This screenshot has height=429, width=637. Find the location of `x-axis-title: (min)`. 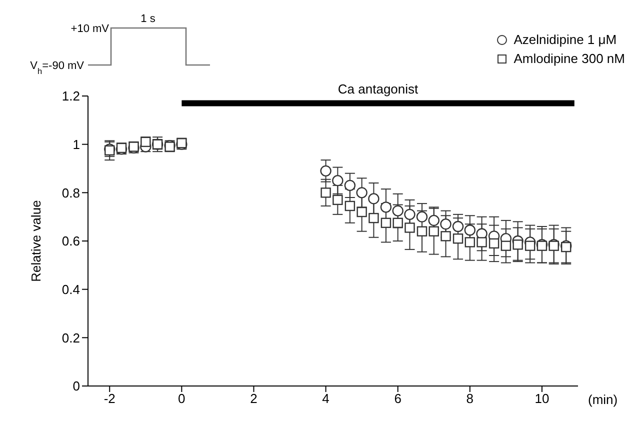

x-axis-title: (min) is located at coordinates (603, 399).